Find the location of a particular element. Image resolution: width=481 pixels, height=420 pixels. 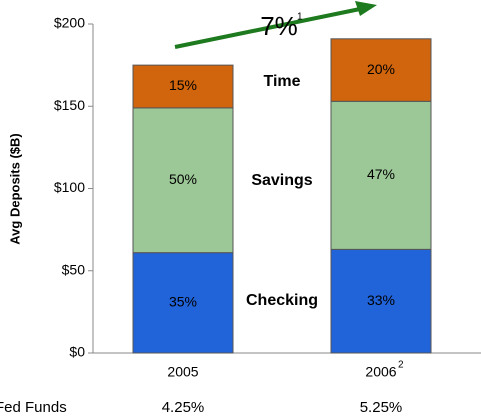

footnote-mark: 2 is located at coordinates (401, 365).